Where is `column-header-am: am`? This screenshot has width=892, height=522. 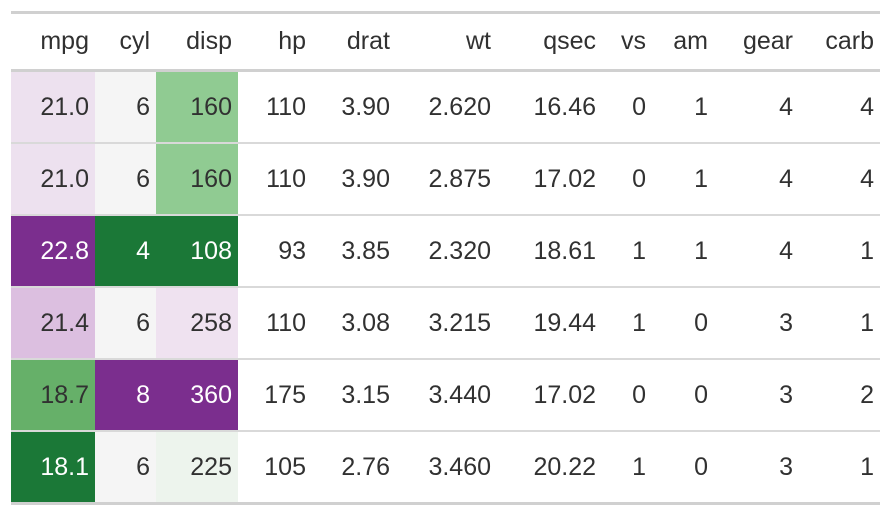 column-header-am: am is located at coordinates (683, 41).